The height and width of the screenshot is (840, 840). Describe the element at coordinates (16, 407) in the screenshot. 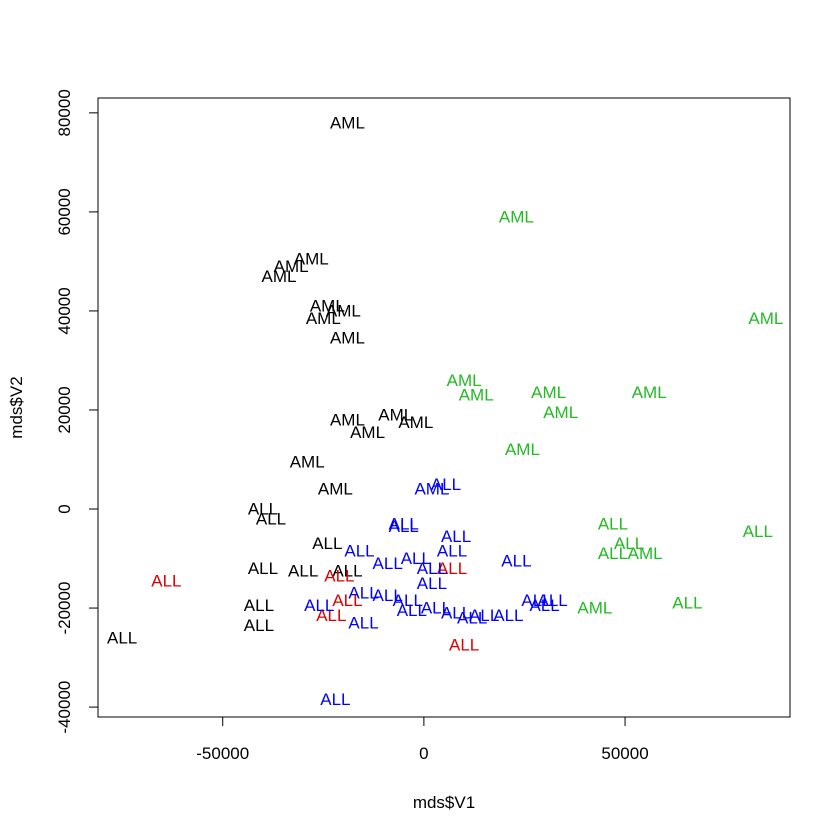

I see `y-axis-title: mds$V2` at that location.